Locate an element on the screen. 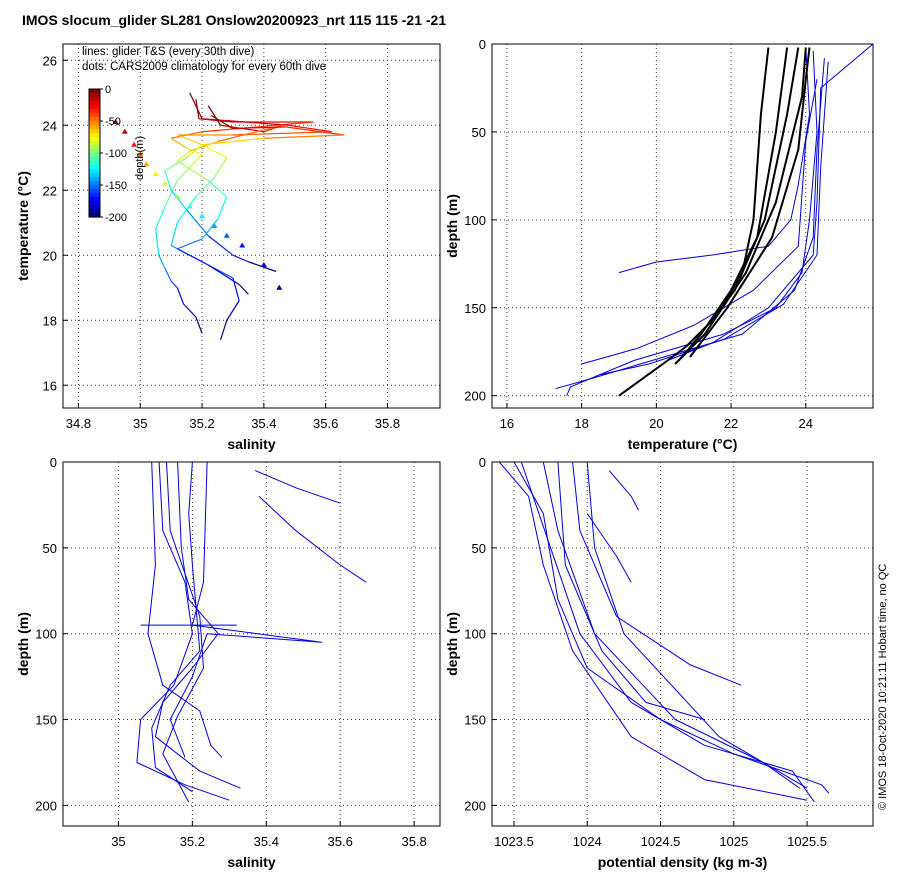  legend-line-glider: lines: glider T&S (every 30th dive) is located at coordinates (168, 52).